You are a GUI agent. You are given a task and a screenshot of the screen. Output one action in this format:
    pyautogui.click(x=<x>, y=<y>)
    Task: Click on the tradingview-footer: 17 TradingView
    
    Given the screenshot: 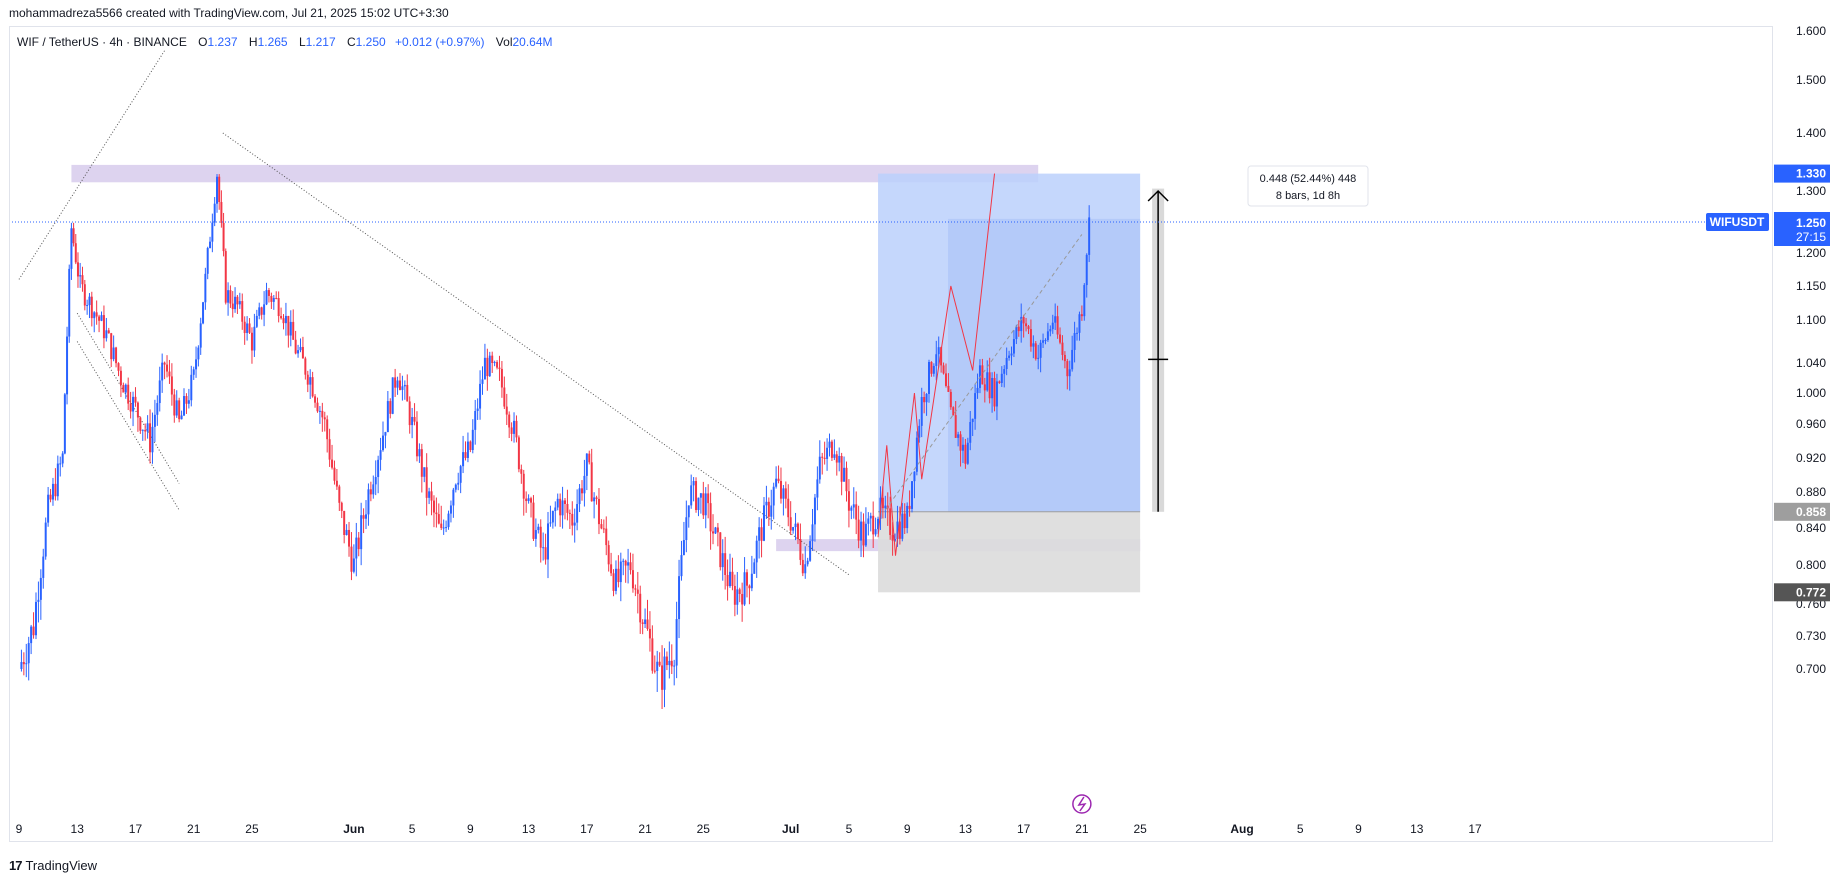 What is the action you would take?
    pyautogui.click(x=53, y=865)
    